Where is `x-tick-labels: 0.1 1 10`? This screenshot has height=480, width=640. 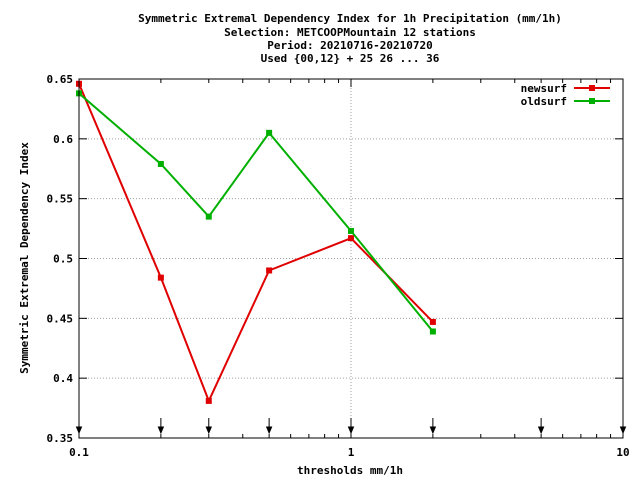
x-tick-labels: 0.1 1 10 is located at coordinates (349, 452).